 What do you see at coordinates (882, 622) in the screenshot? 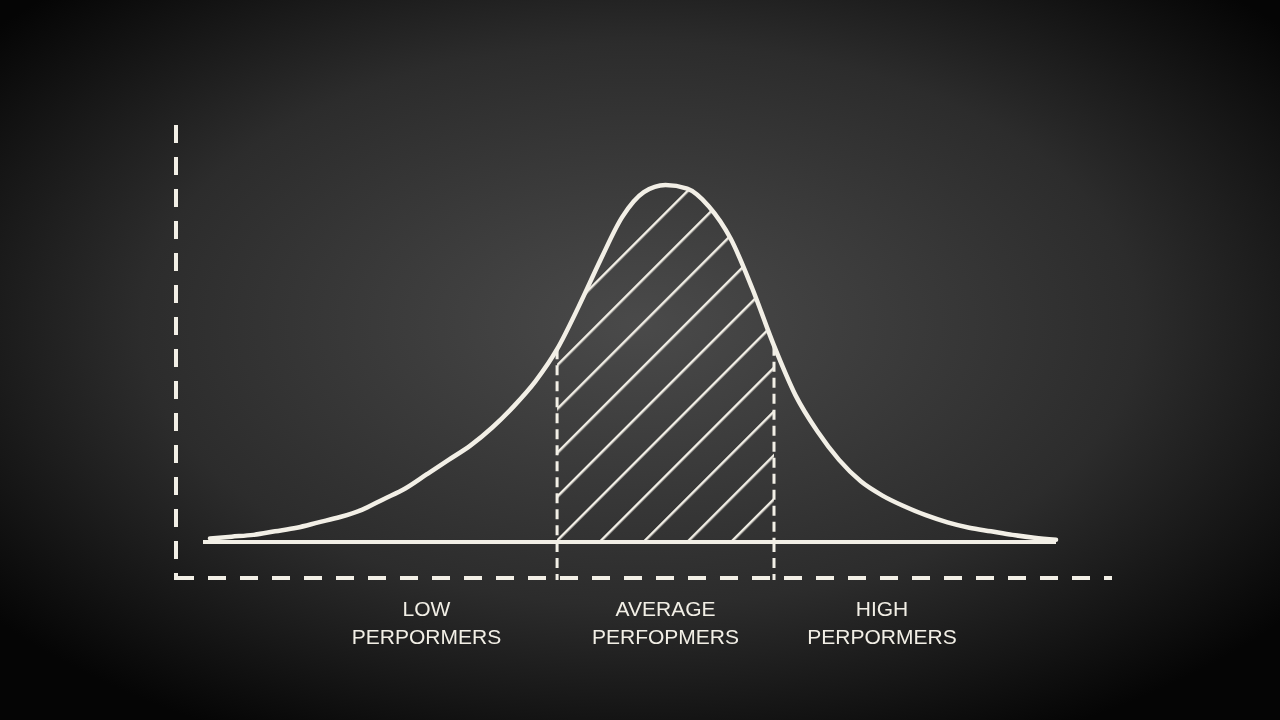
I see `text: HIGH PERPORMERS` at bounding box center [882, 622].